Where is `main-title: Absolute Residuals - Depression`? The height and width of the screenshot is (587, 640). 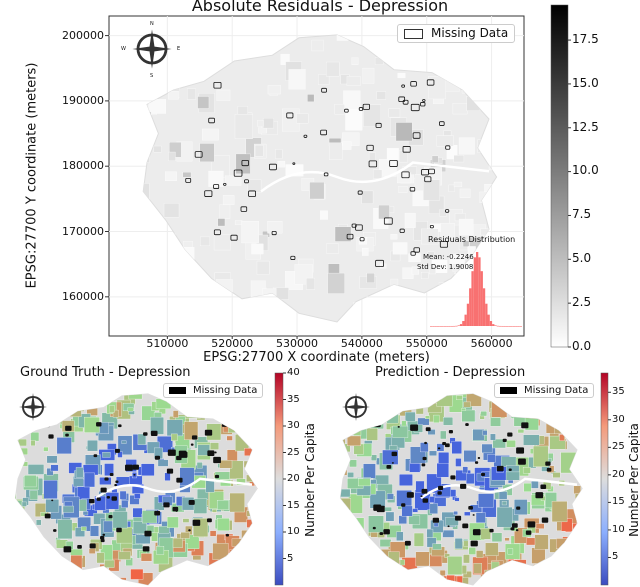 main-title: Absolute Residuals - Depression is located at coordinates (320, 7).